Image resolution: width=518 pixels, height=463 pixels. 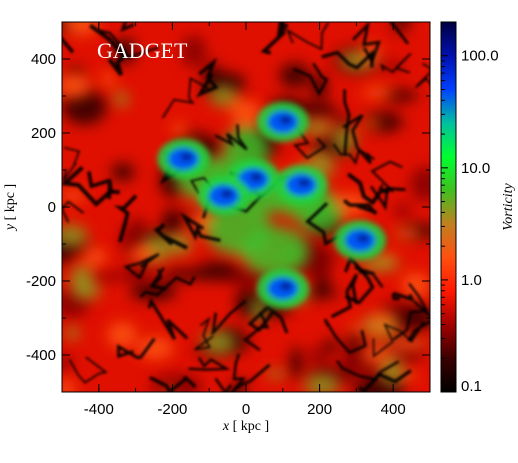 I want to click on x-tick-label: -200, so click(x=172, y=409).